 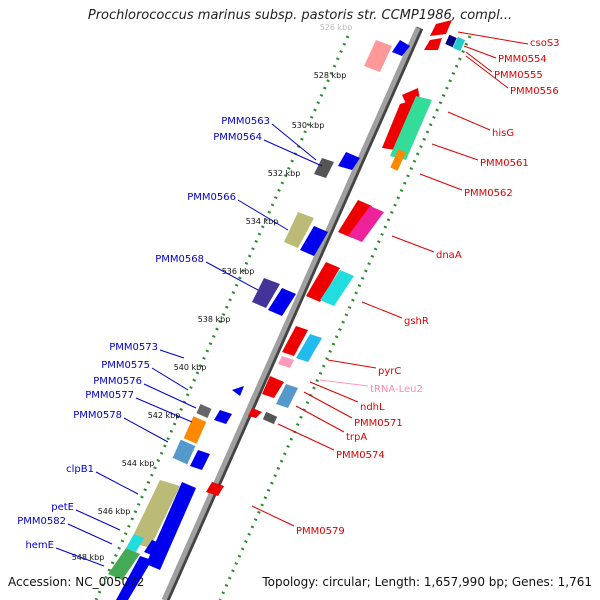 What do you see at coordinates (360, 455) in the screenshot?
I see `gene-label-pmm0574: PMM0574` at bounding box center [360, 455].